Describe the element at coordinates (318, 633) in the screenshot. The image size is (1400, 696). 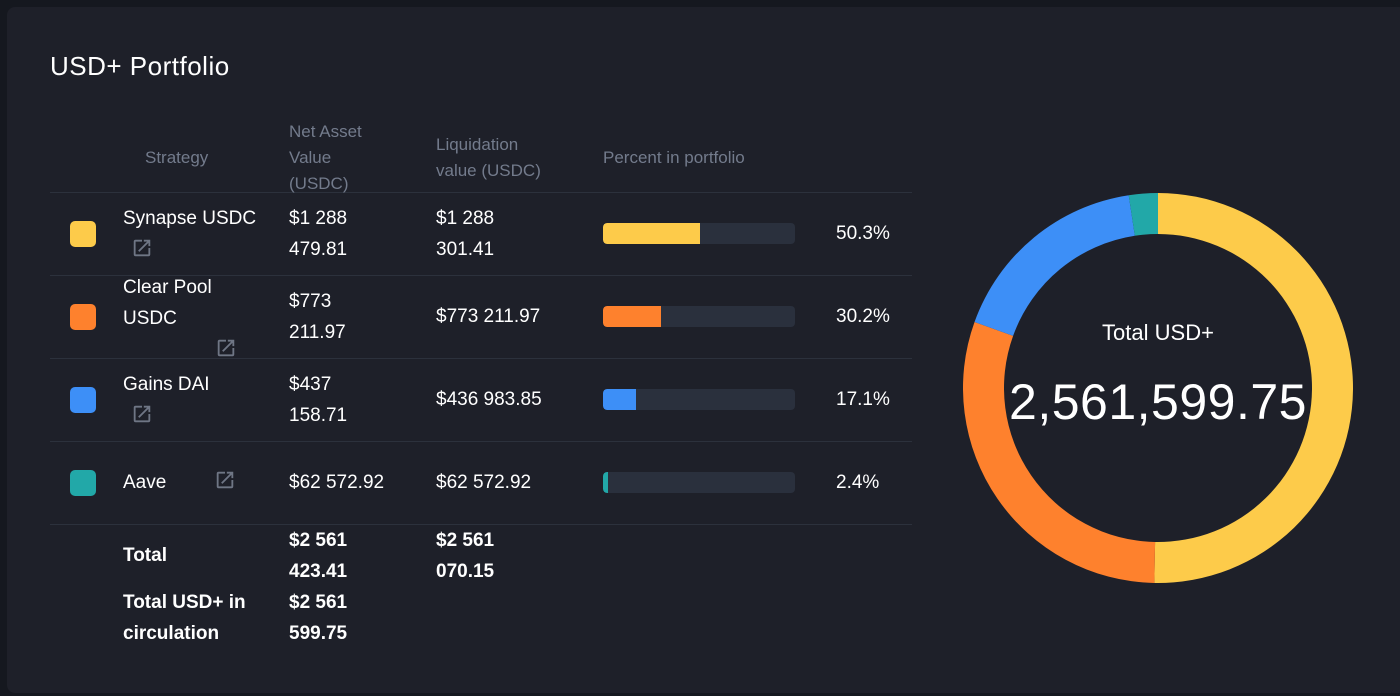
I see `circulation-value-line: 599.75` at that location.